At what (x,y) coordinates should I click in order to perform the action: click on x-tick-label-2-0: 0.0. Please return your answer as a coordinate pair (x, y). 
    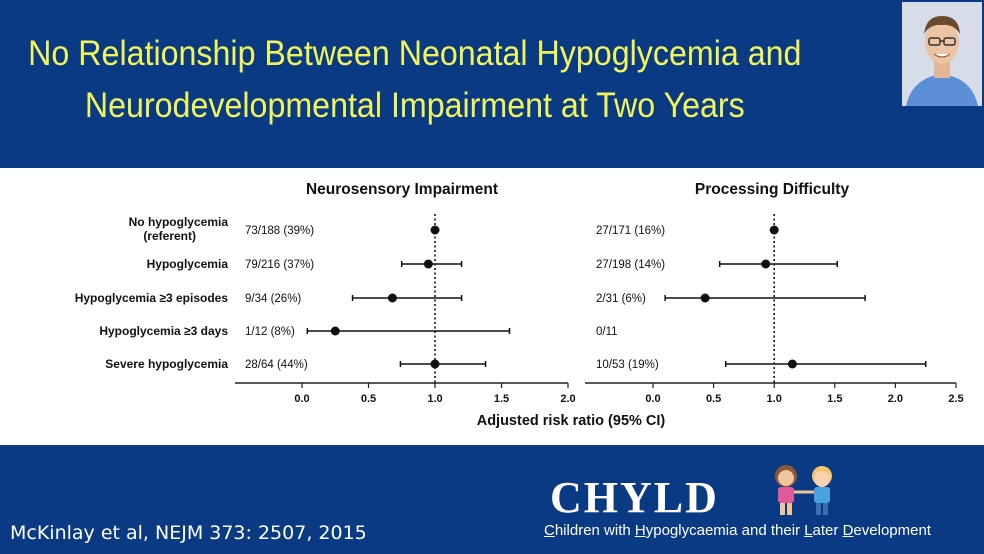
    Looking at the image, I should click on (652, 399).